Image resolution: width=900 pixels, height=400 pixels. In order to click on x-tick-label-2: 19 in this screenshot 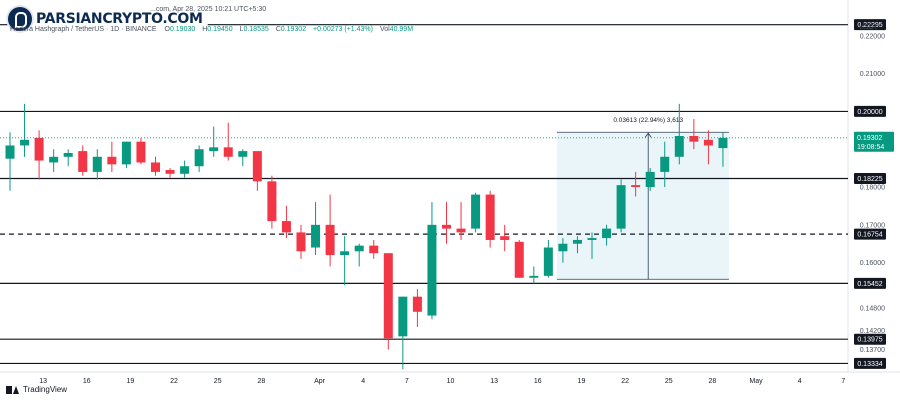, I will do `click(131, 381)`.